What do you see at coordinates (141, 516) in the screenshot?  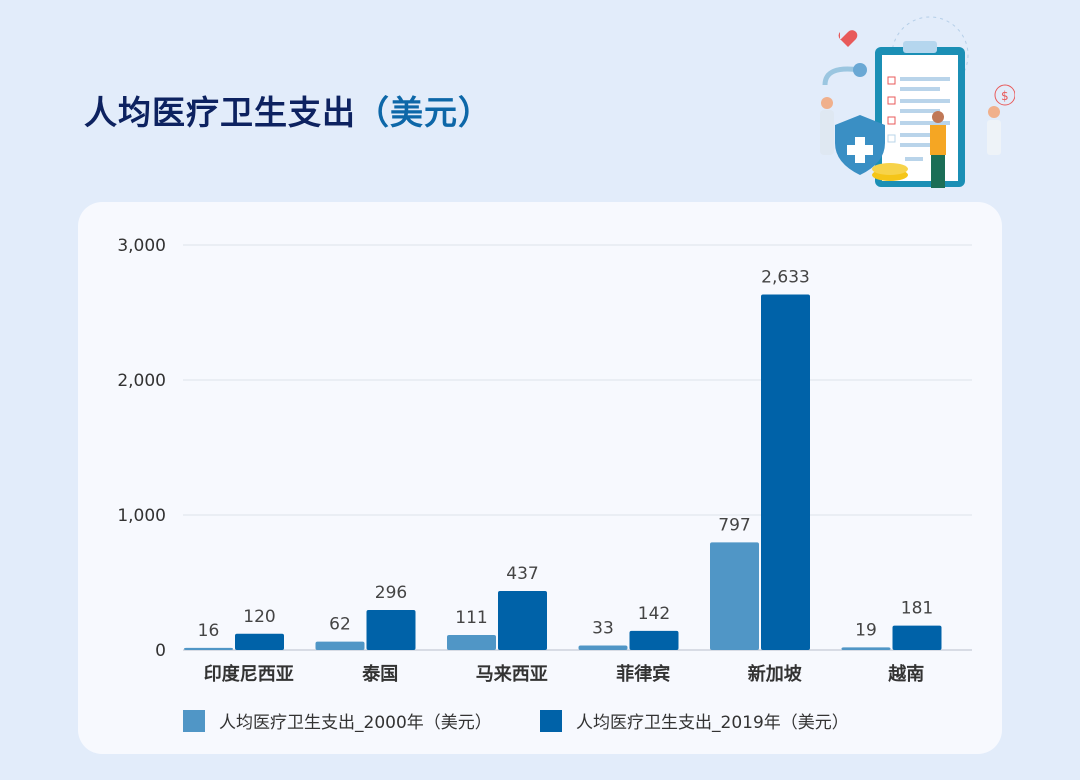 I see `y-tick-label: 1,000` at bounding box center [141, 516].